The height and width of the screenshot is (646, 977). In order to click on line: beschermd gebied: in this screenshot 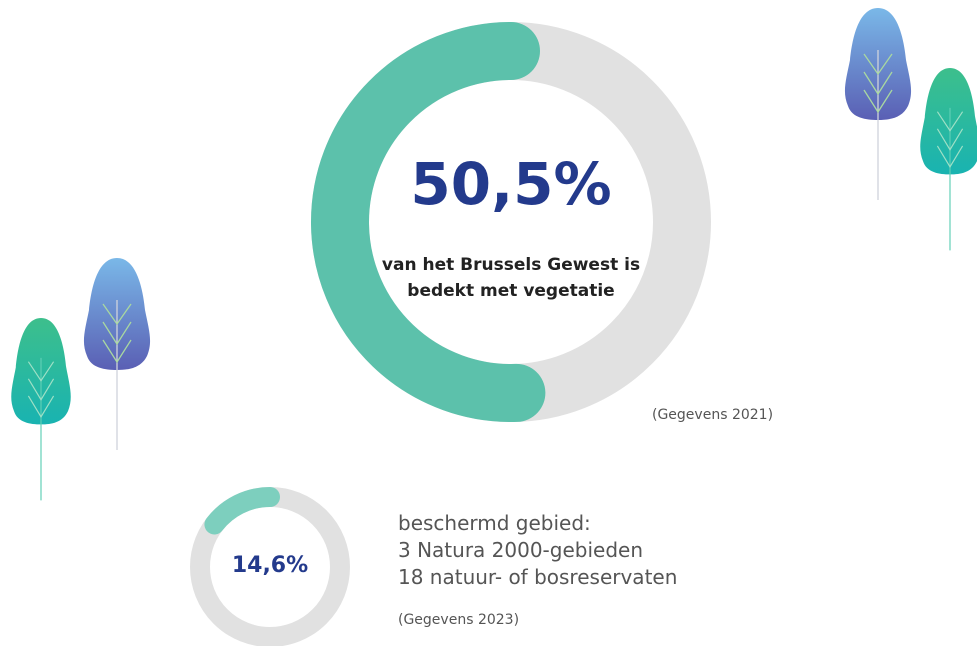, I will do `click(494, 523)`.